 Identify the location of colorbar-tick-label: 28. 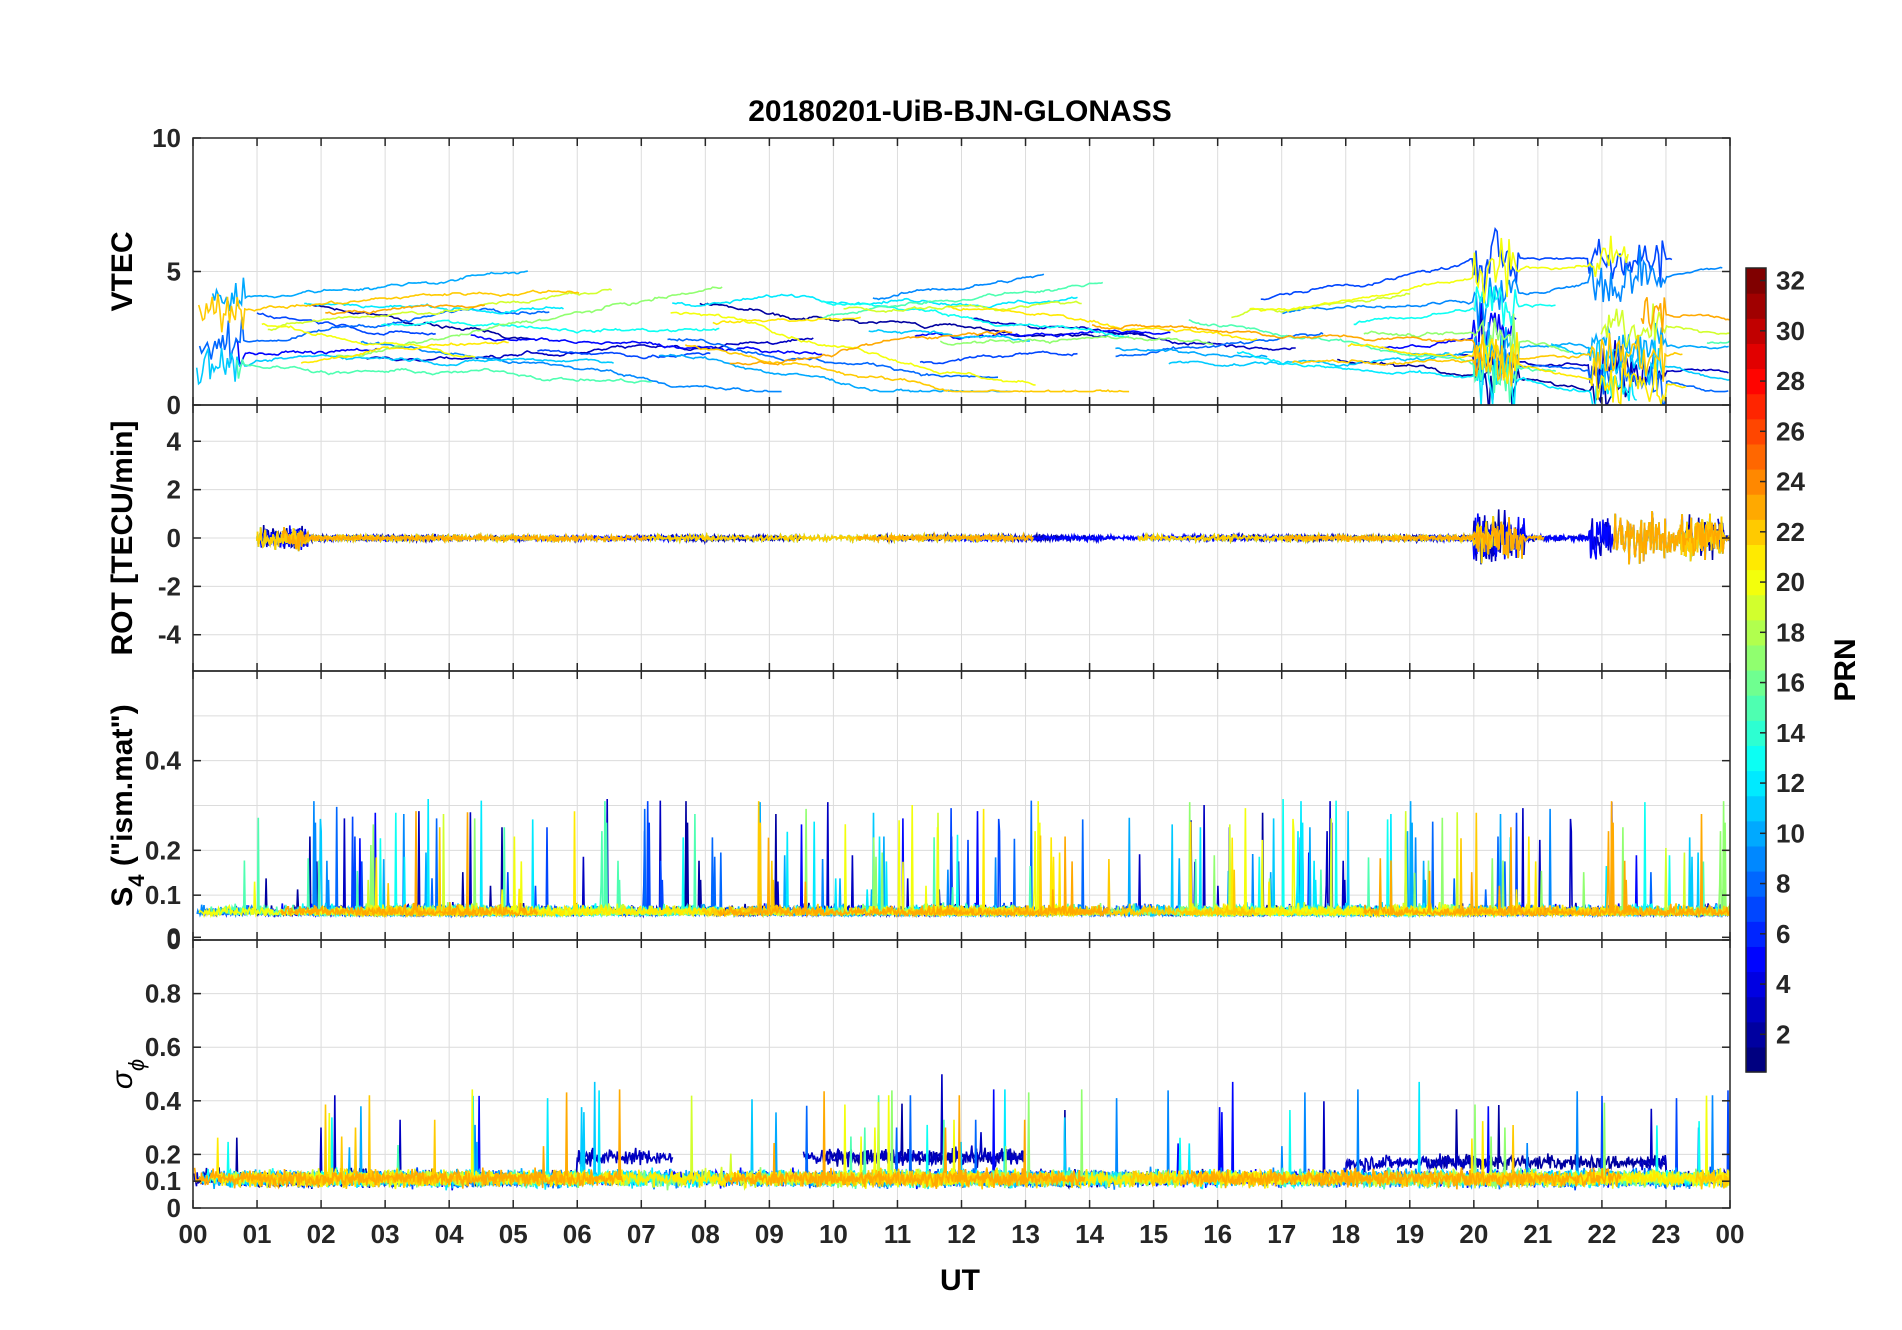
(1790, 381).